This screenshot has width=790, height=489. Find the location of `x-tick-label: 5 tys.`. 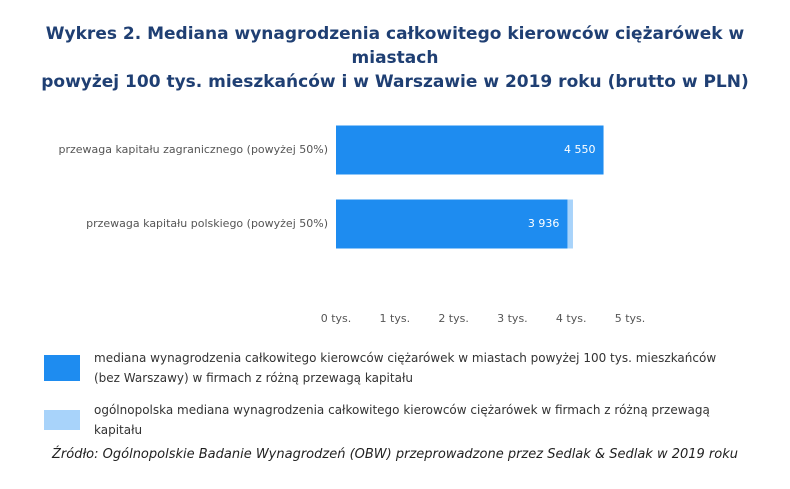

x-tick-label: 5 tys. is located at coordinates (630, 318).